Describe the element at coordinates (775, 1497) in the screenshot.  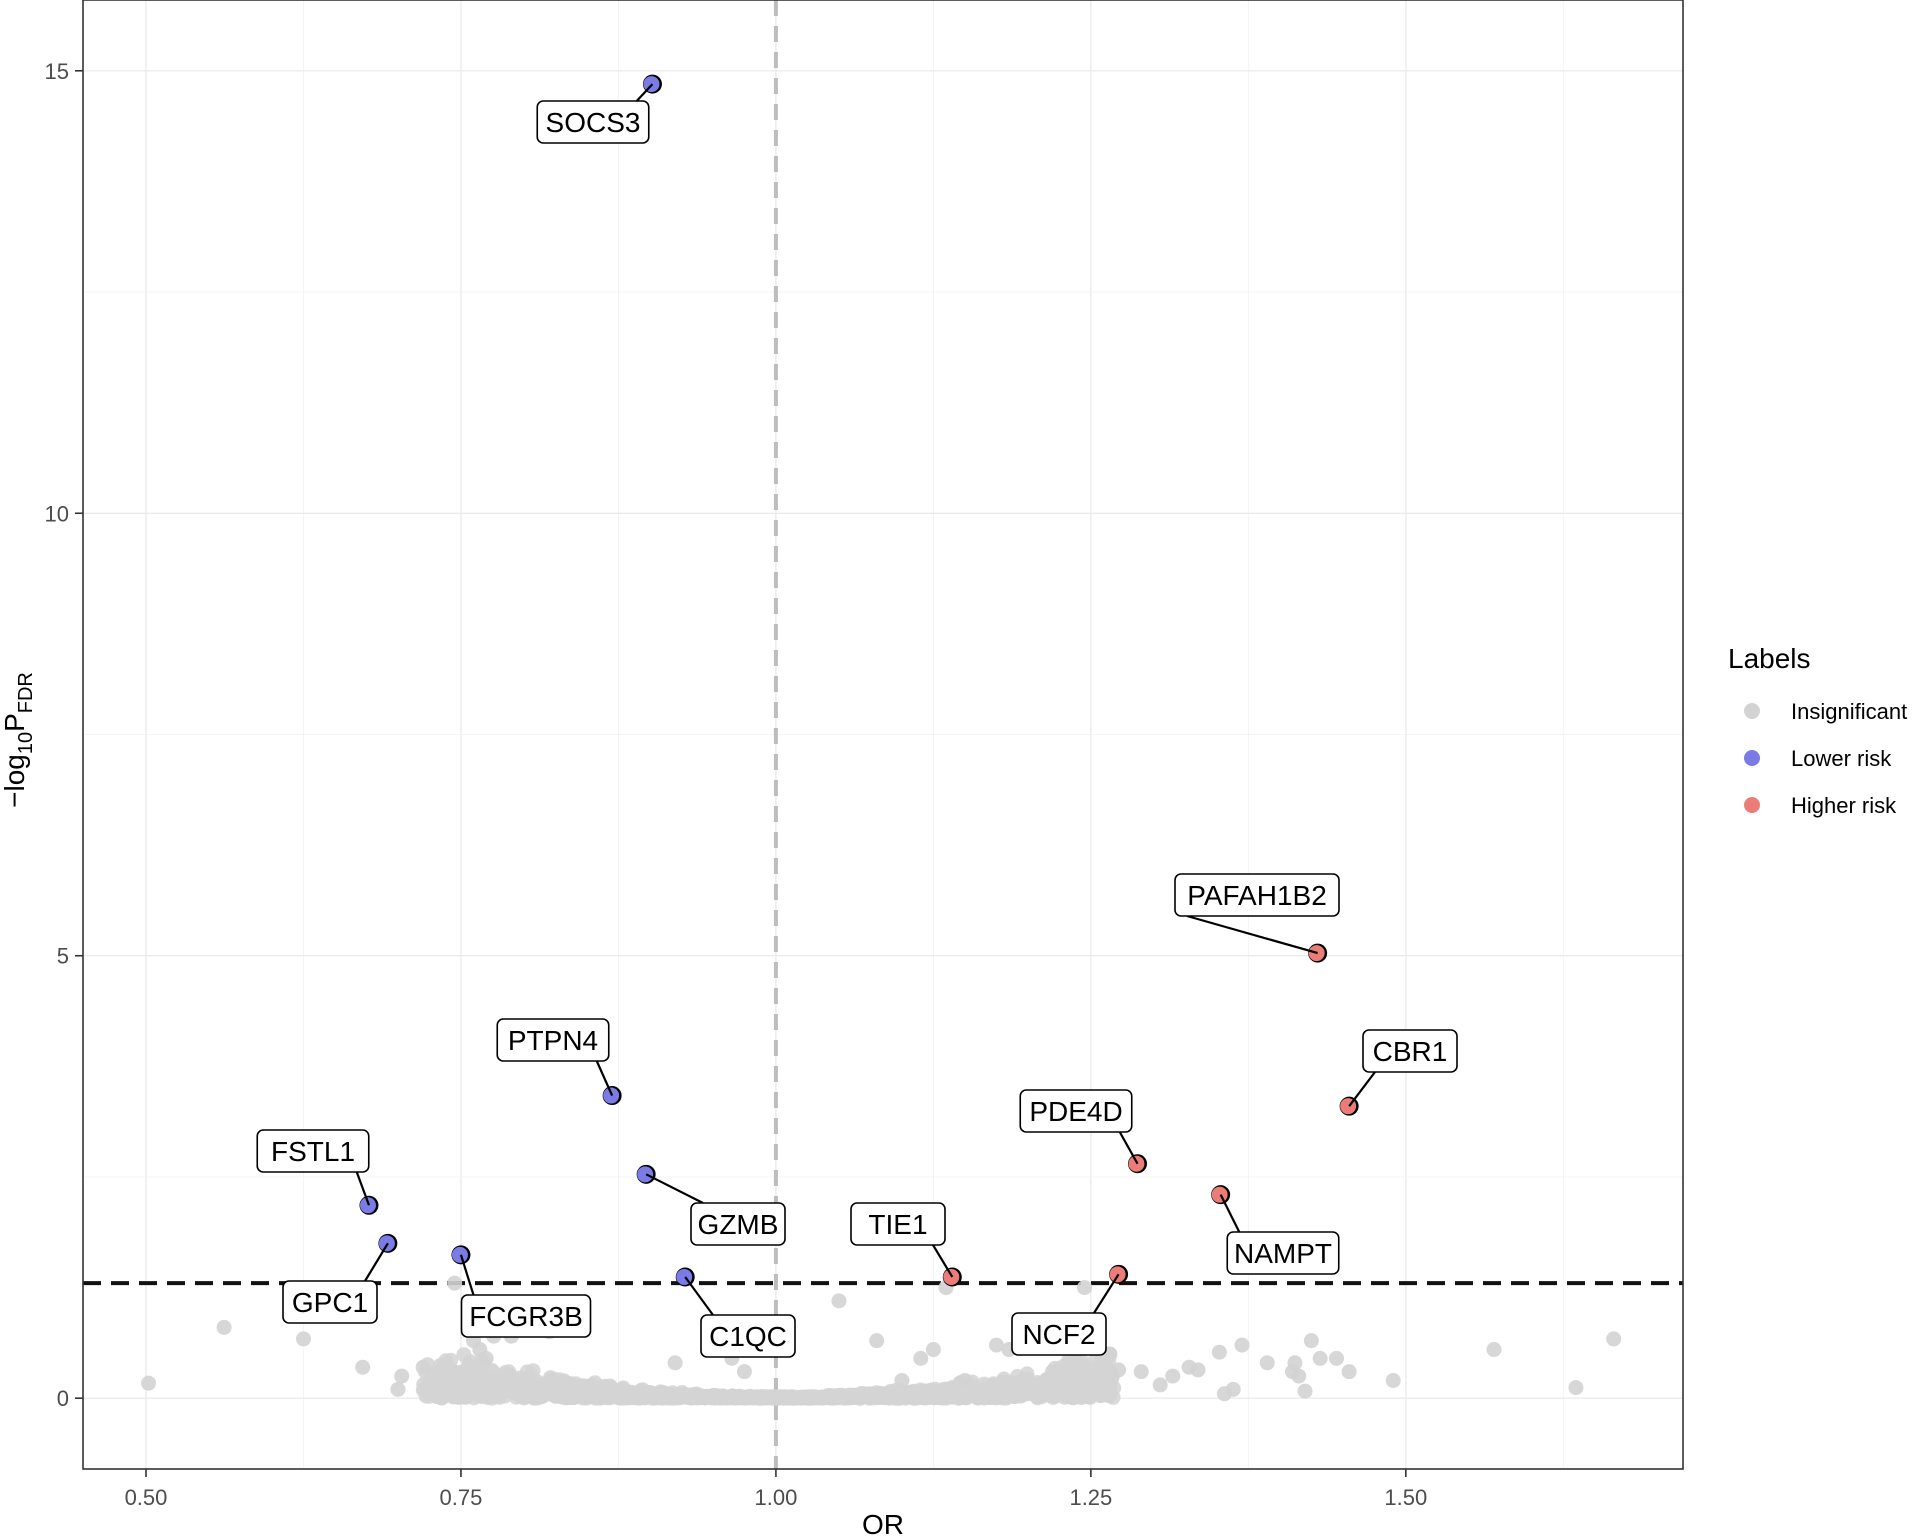
I see `x-tick-label: 1.00` at that location.